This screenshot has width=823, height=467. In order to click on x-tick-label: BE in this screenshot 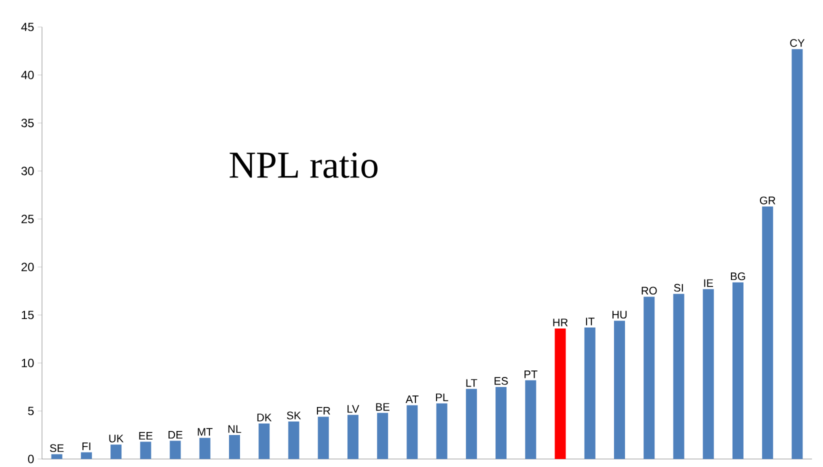, I will do `click(383, 407)`.